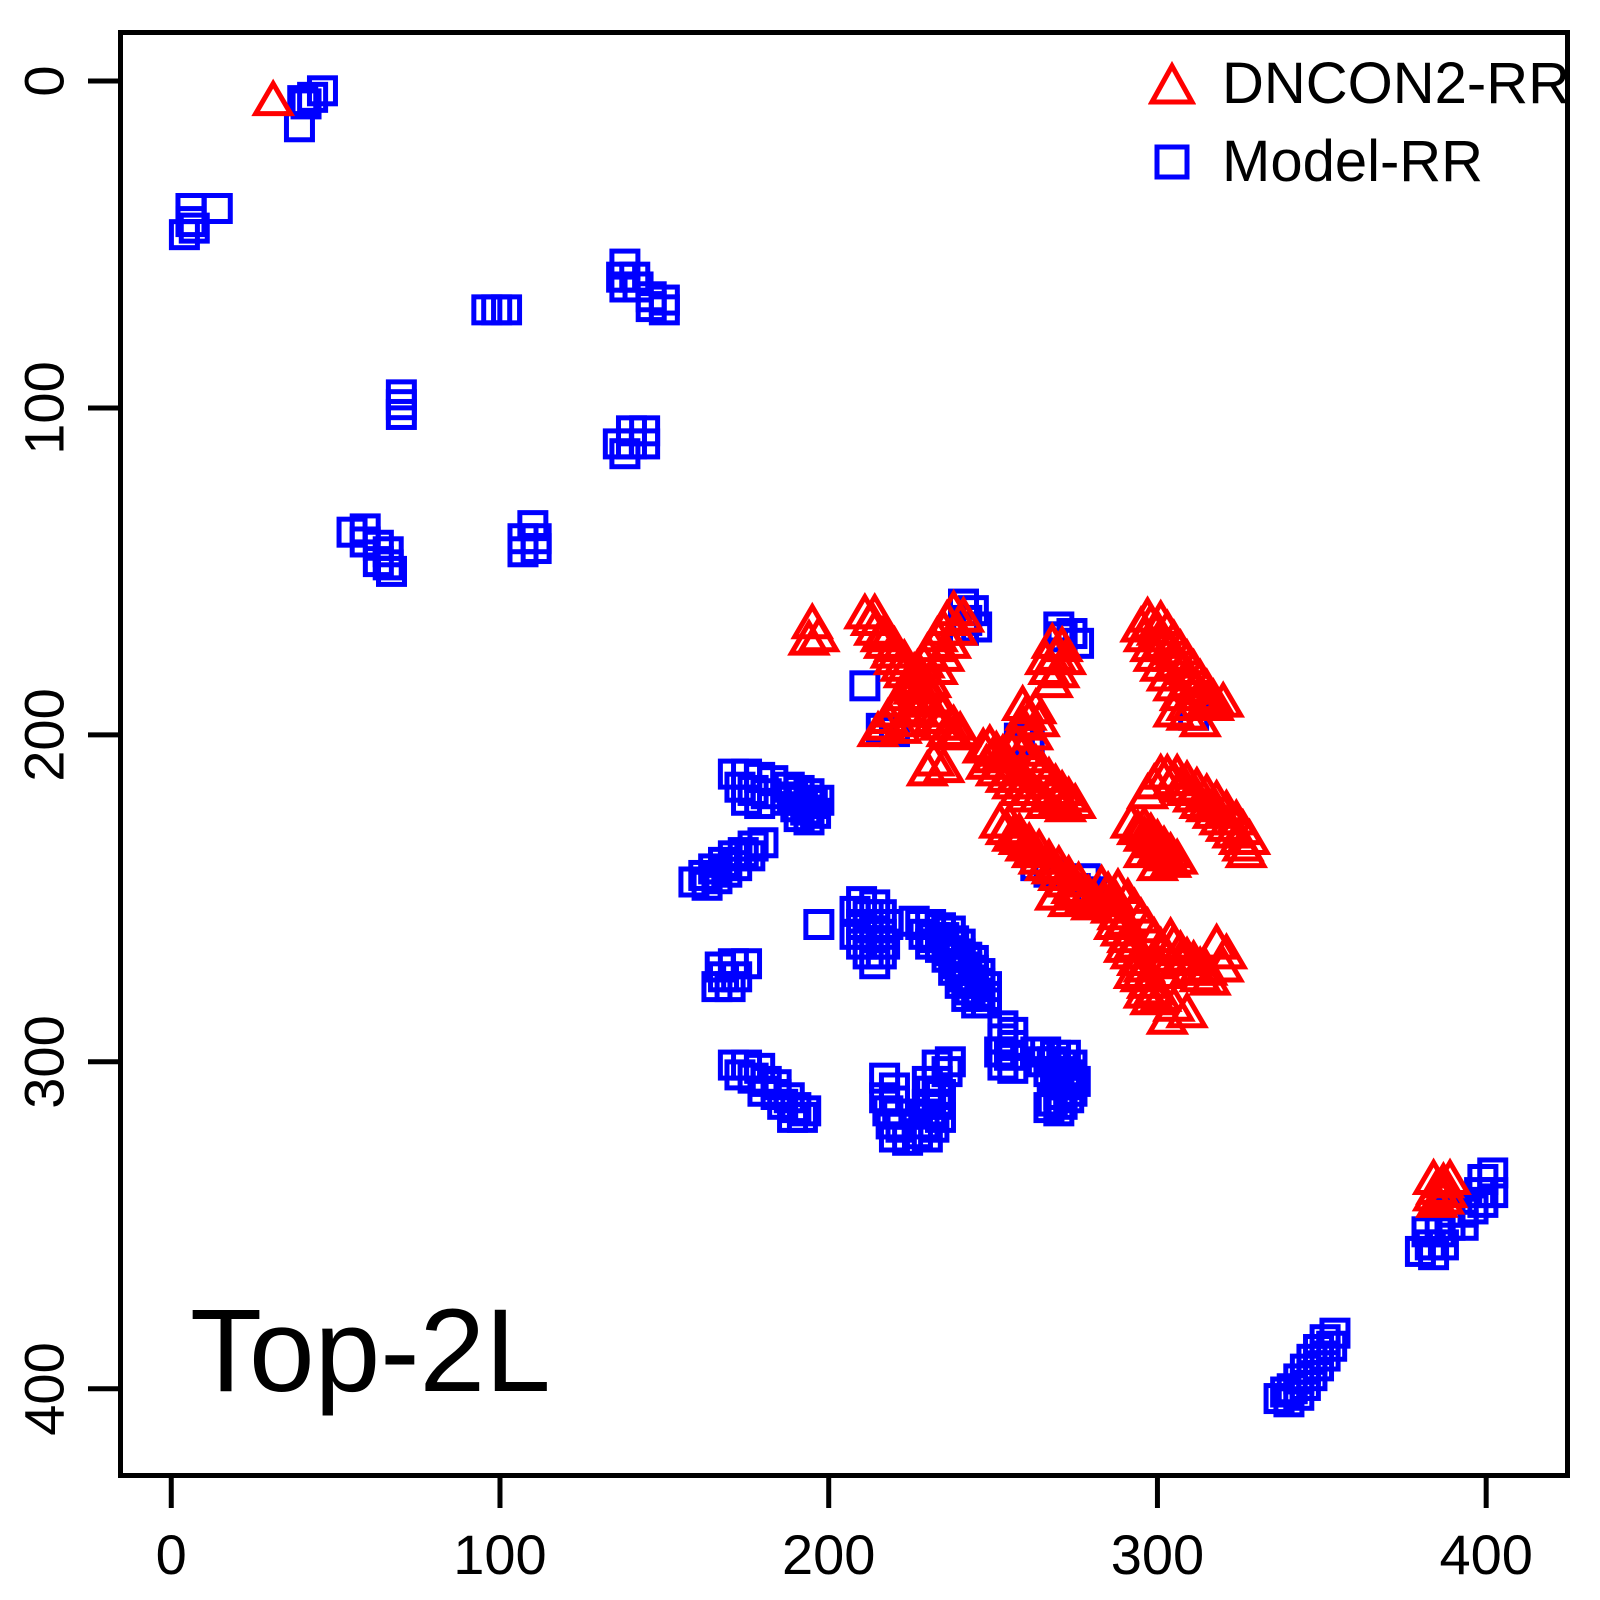 This screenshot has width=1600, height=1600. What do you see at coordinates (1353, 161) in the screenshot?
I see `legend-label: Model-RR` at bounding box center [1353, 161].